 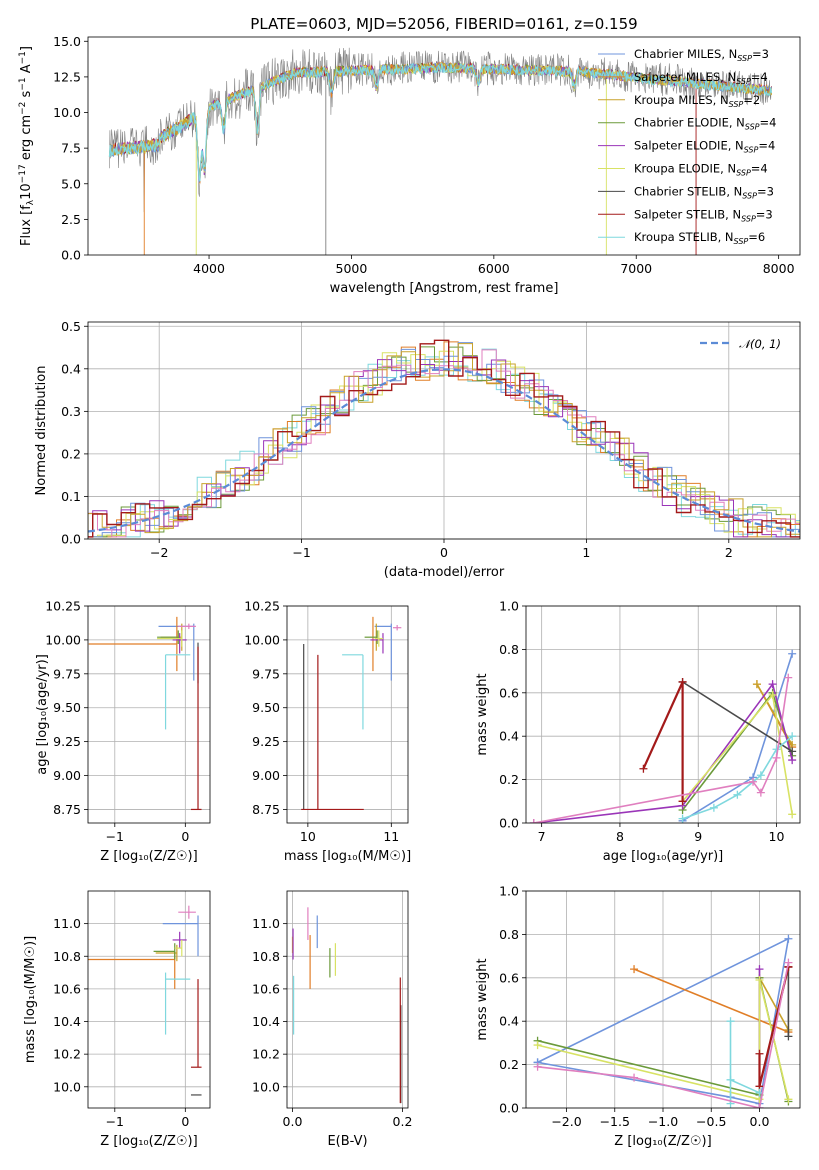 What do you see at coordinates (71, 411) in the screenshot?
I see `y-tick-label: 0.3` at bounding box center [71, 411].